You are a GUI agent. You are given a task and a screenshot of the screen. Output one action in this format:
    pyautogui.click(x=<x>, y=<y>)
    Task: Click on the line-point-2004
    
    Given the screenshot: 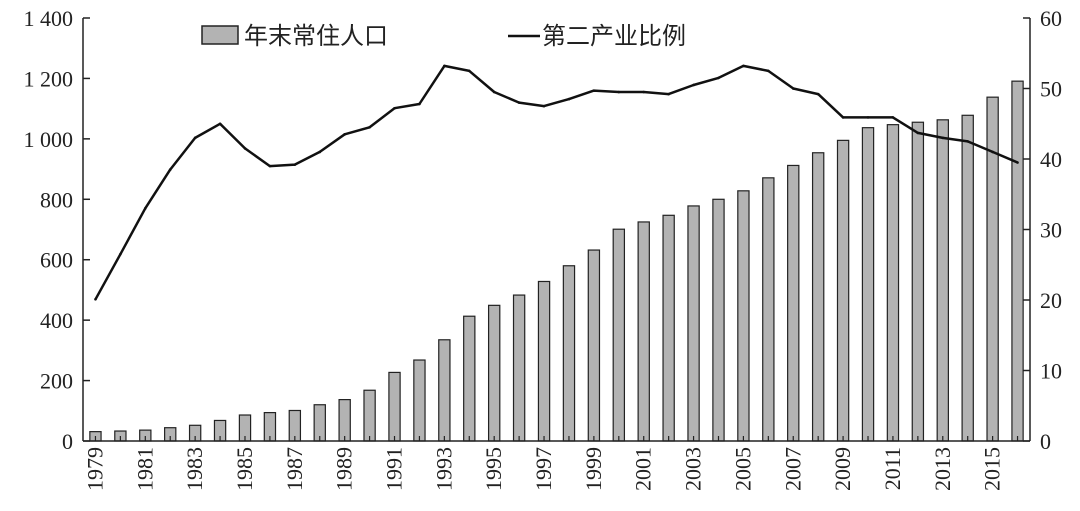 What is the action you would take?
    pyautogui.click(x=718, y=78)
    